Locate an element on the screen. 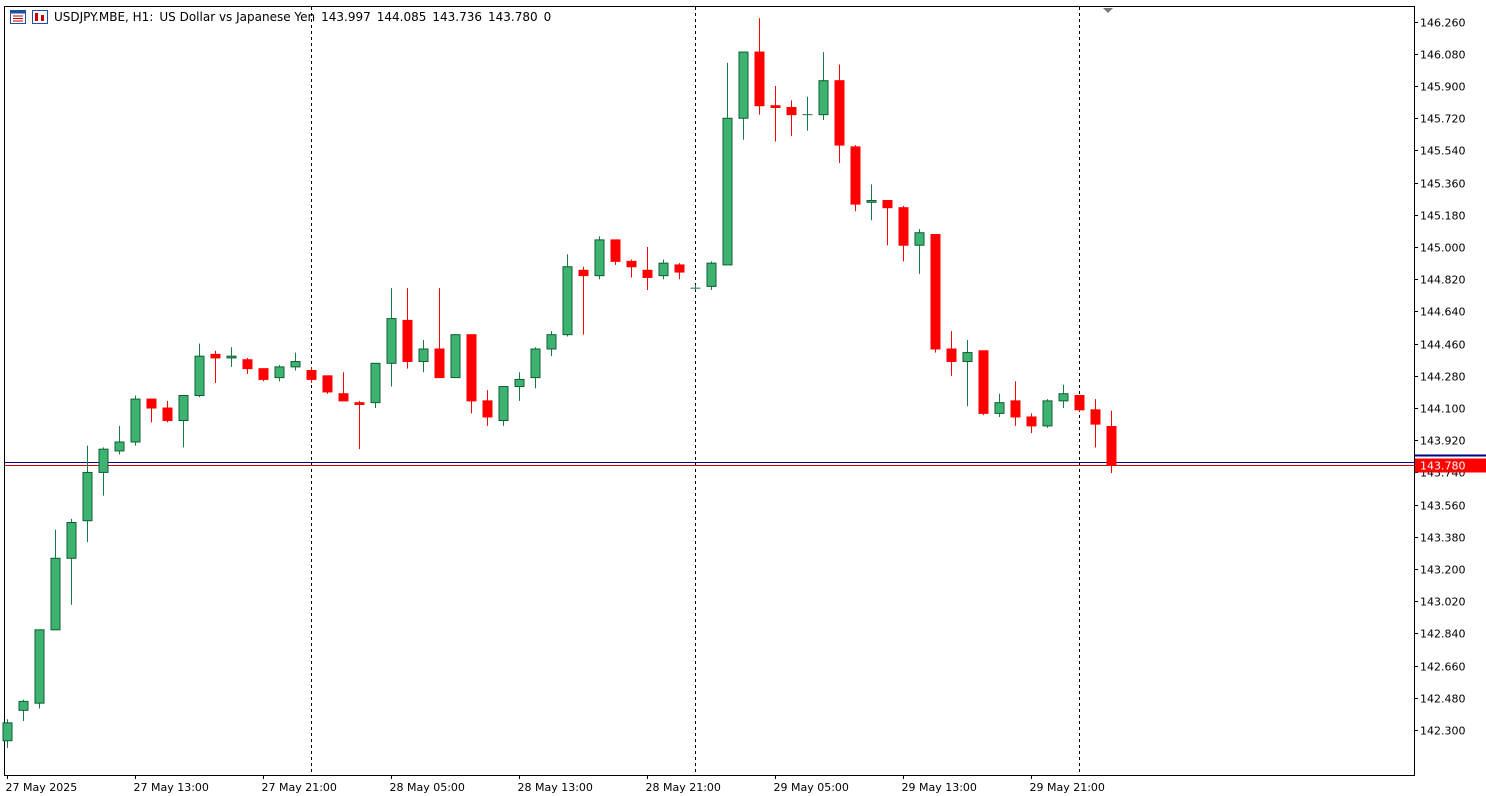  shift-marker-icon is located at coordinates (1108, 10).